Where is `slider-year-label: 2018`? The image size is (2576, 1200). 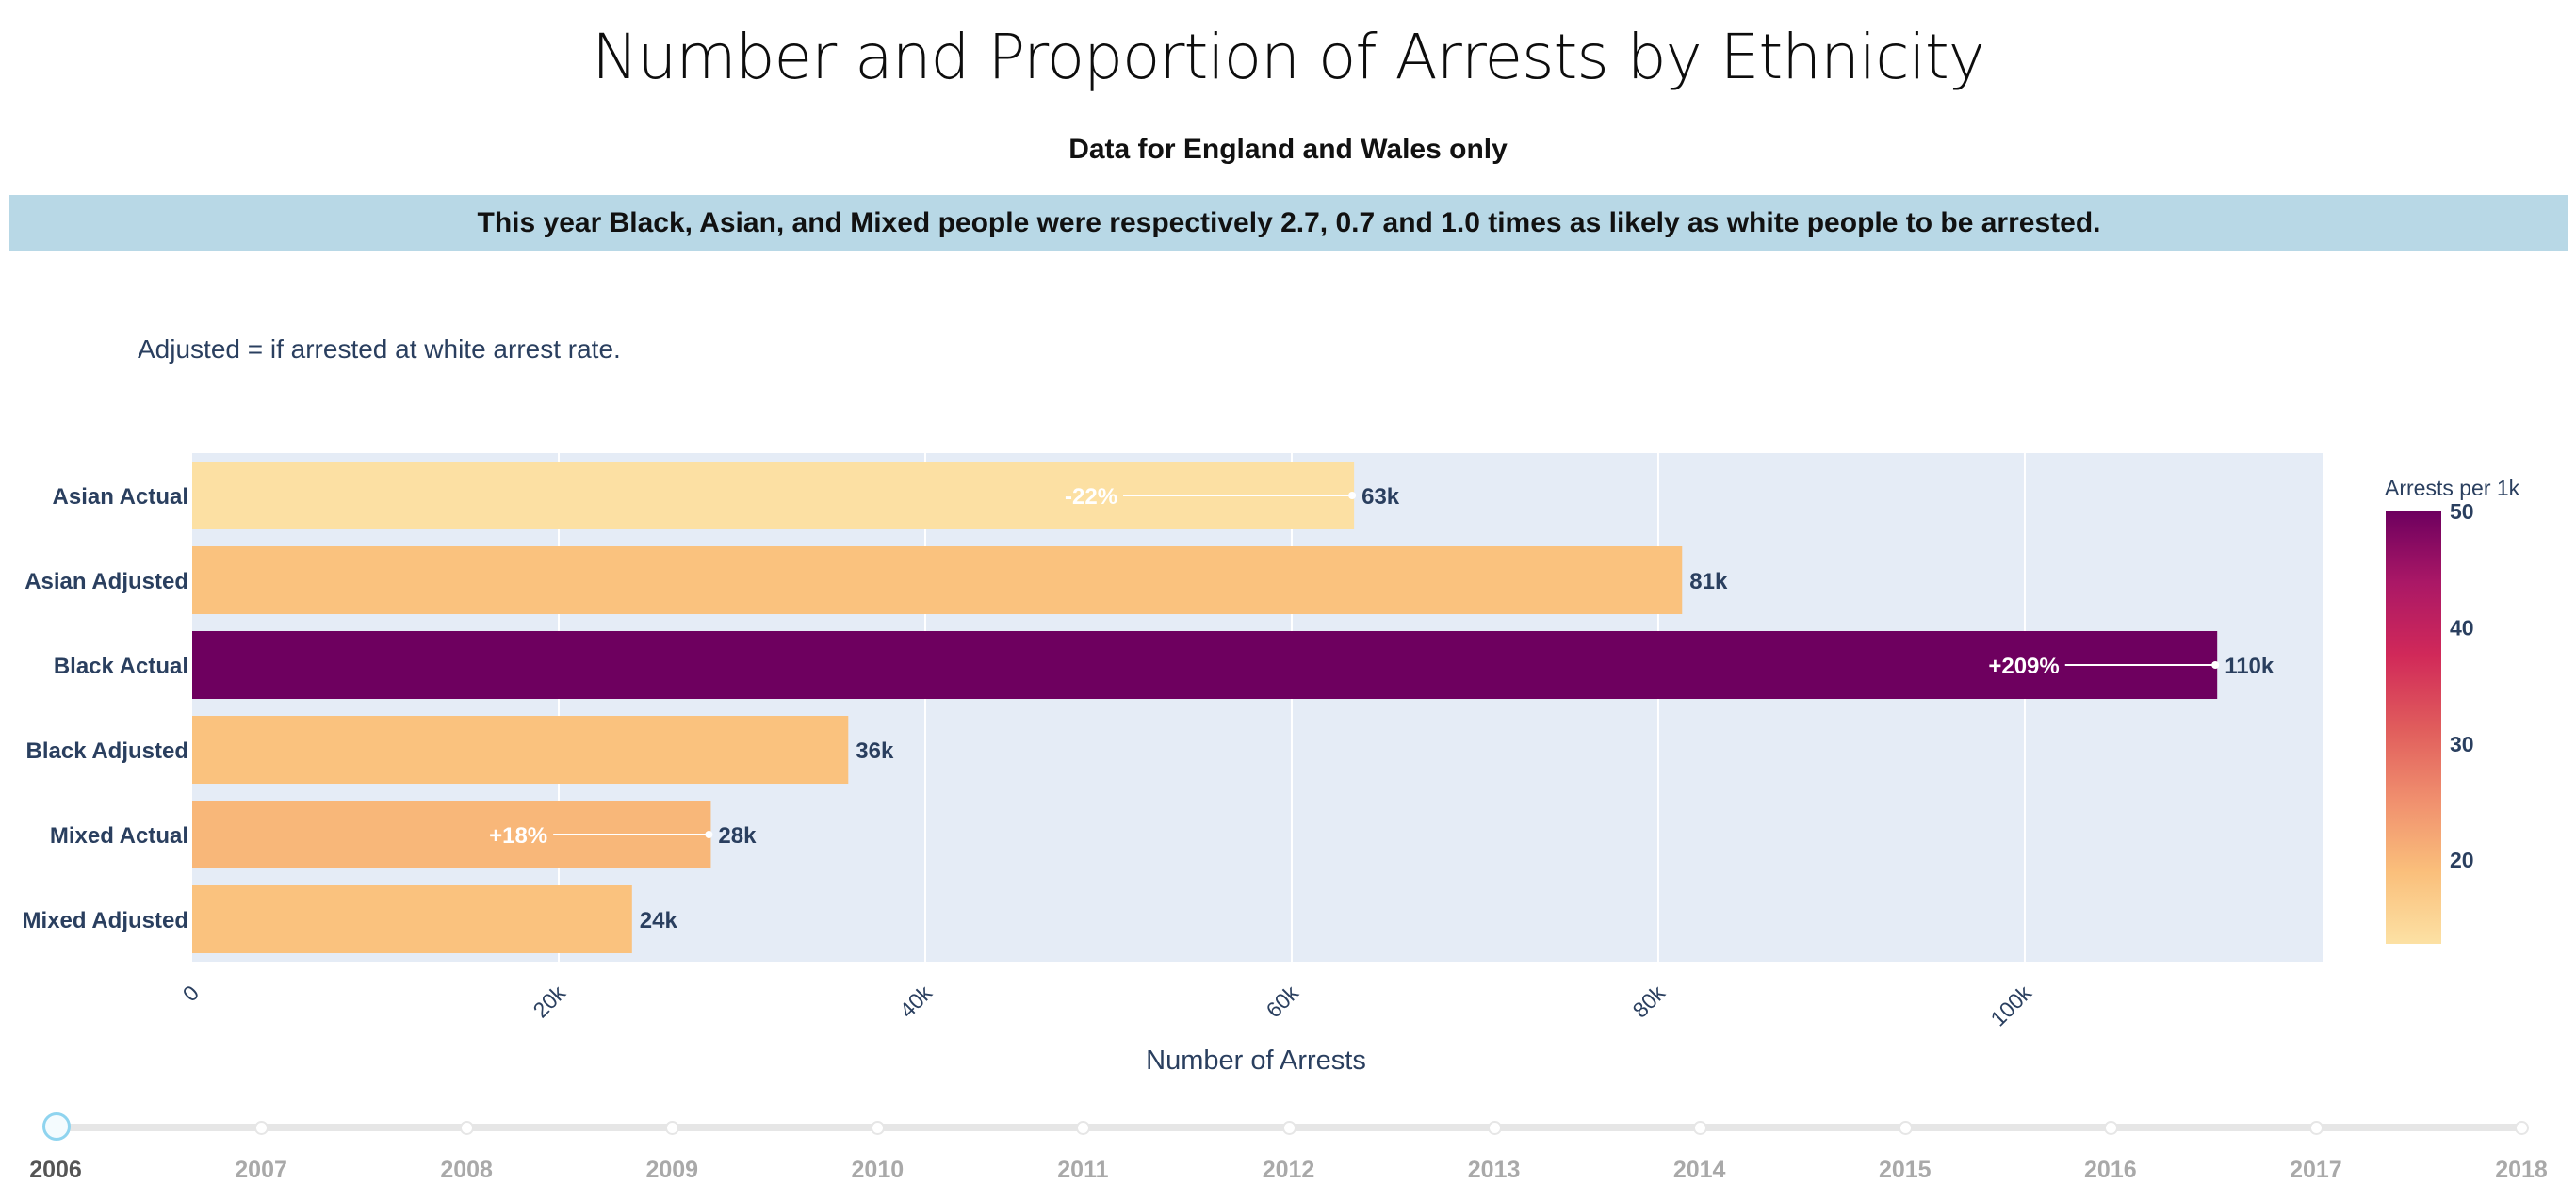
slider-year-label: 2018 is located at coordinates (2521, 1170).